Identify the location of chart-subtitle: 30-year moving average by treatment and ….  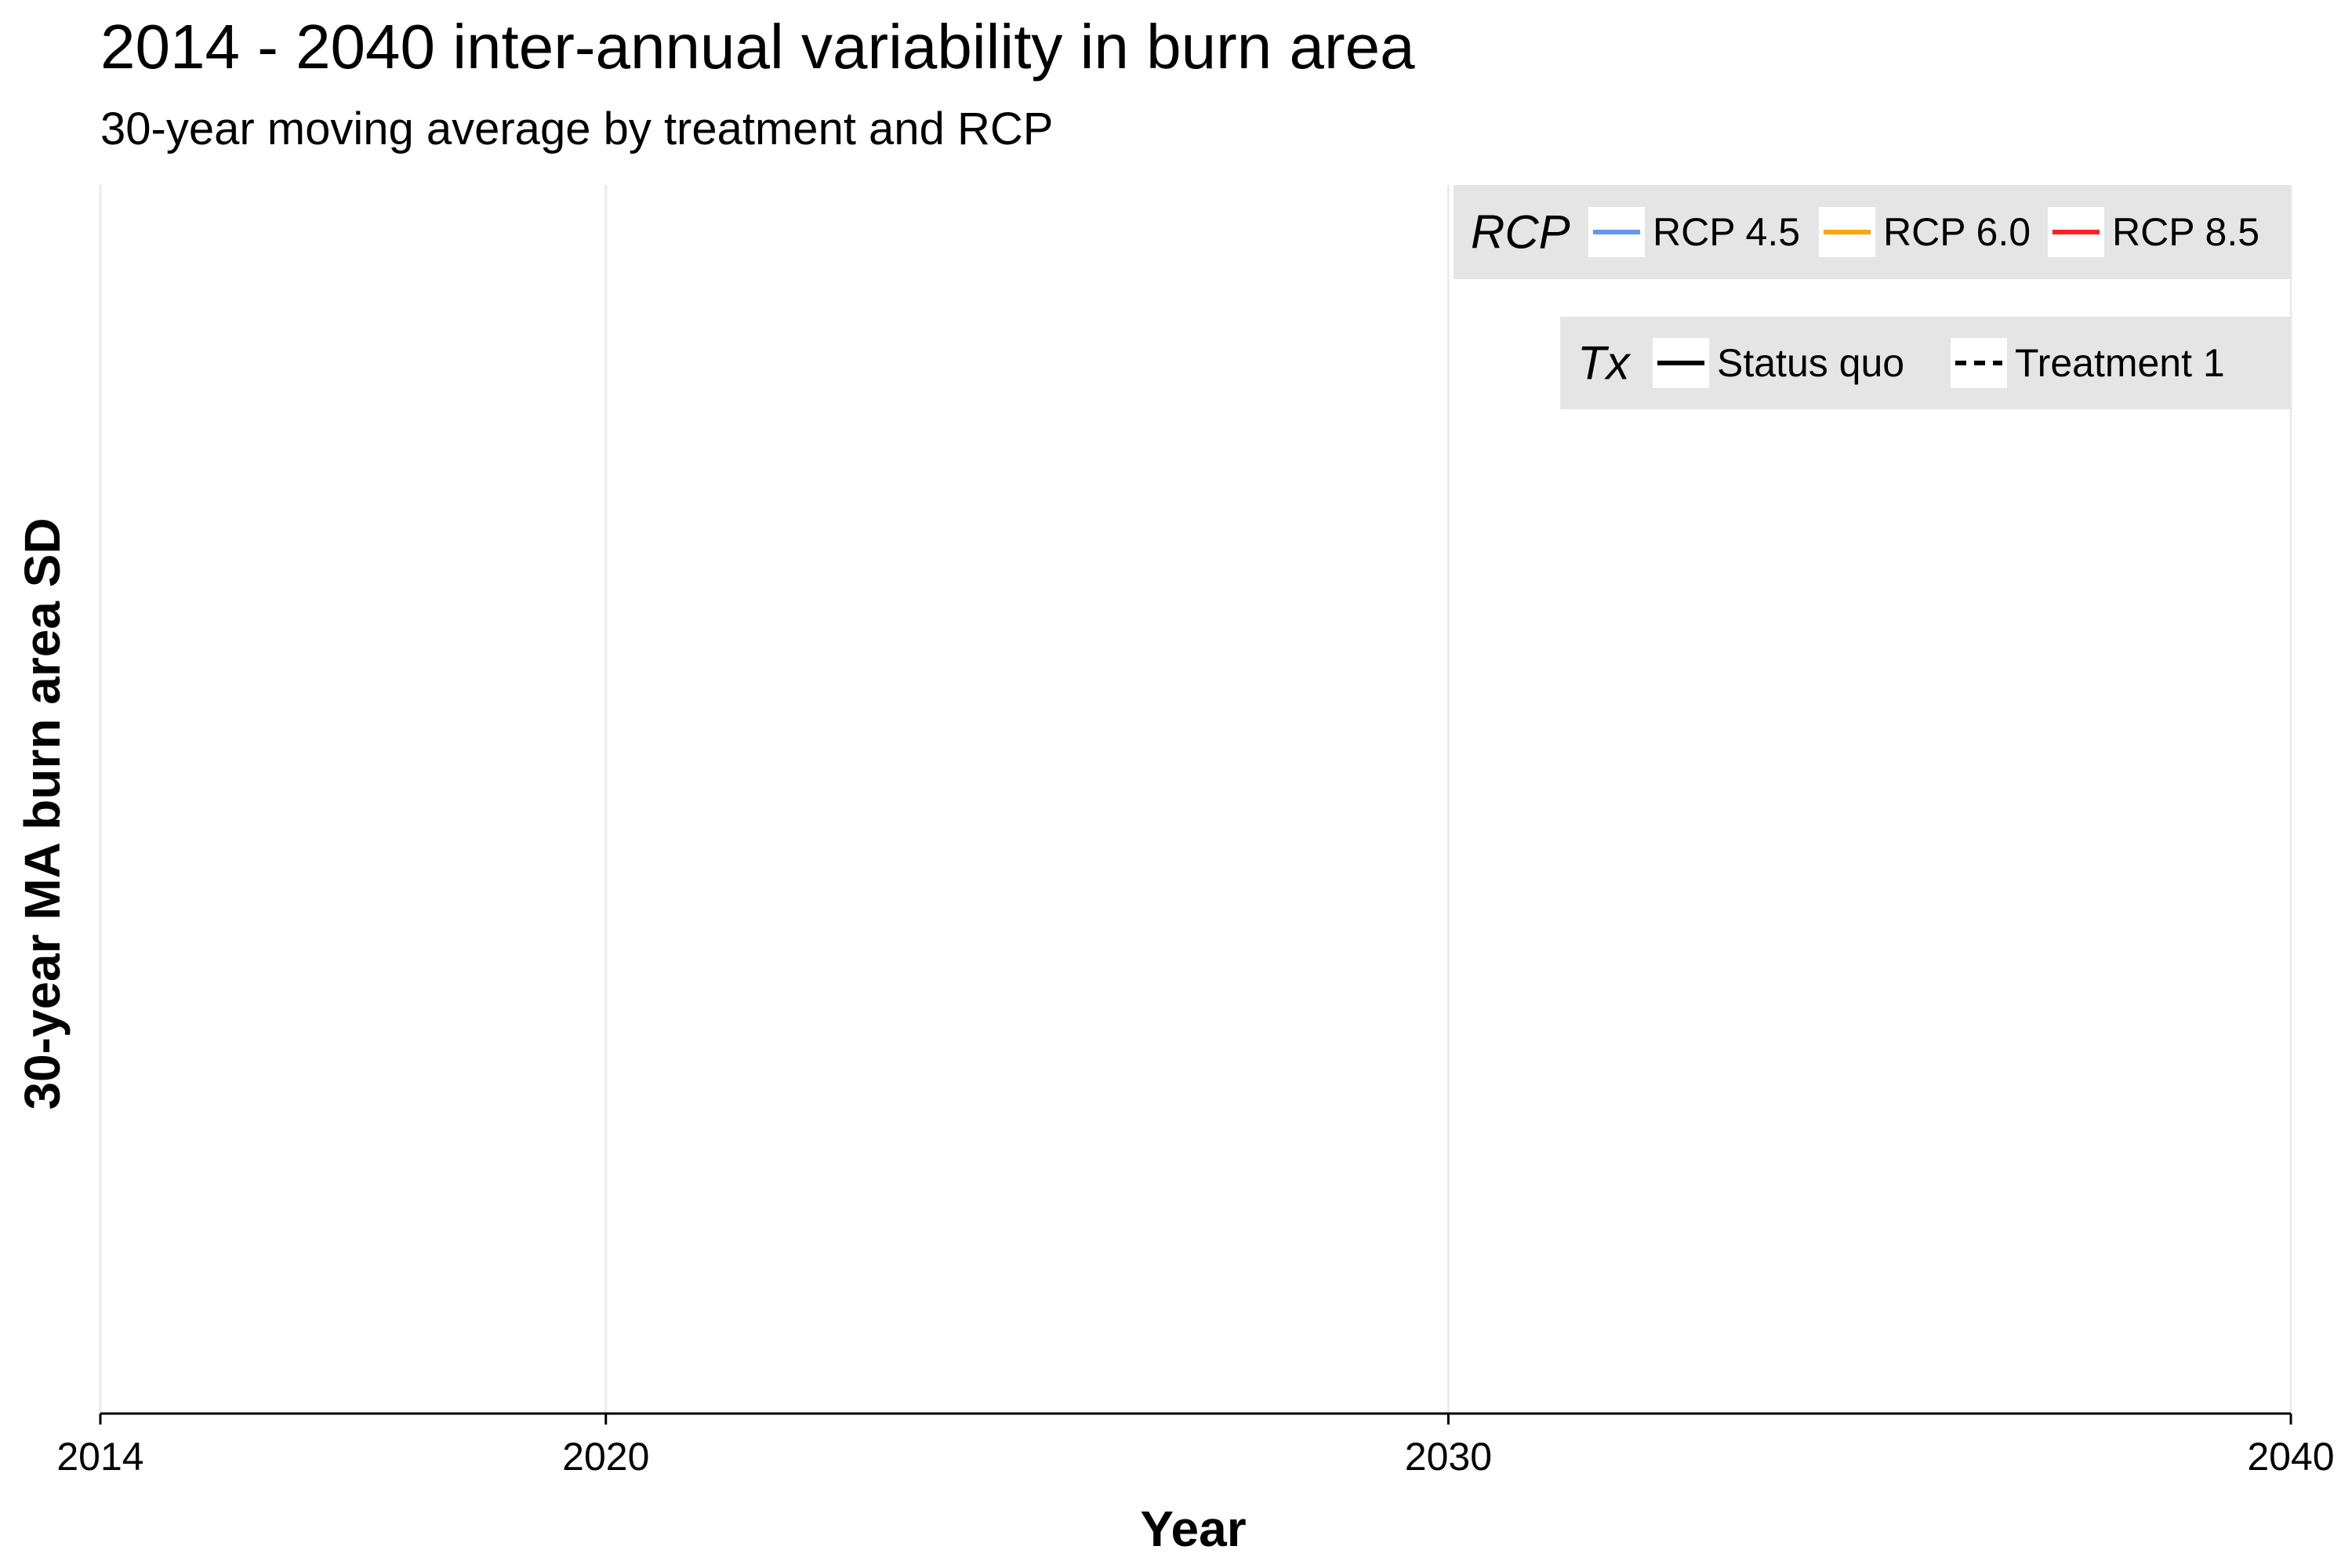
(577, 128).